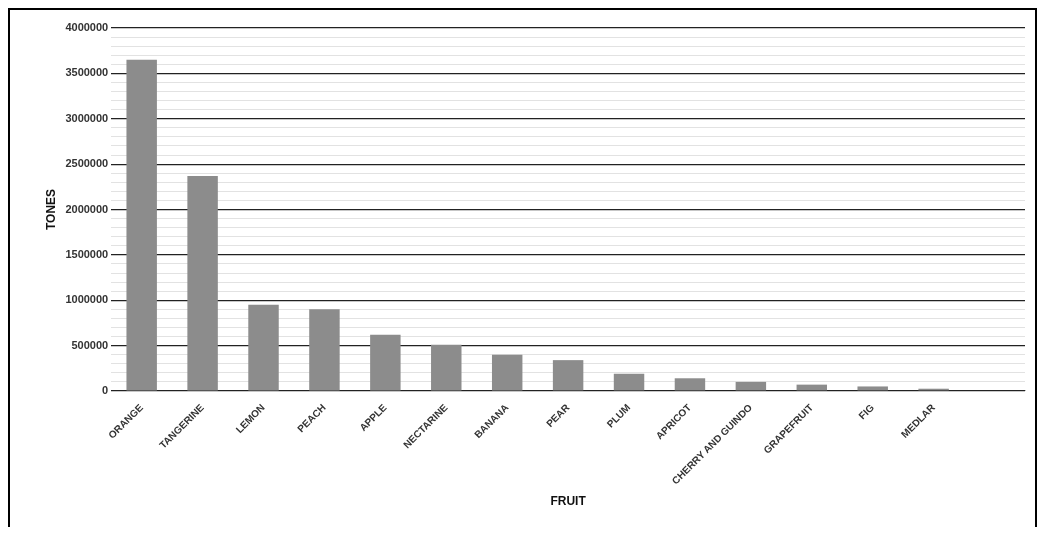 The width and height of the screenshot is (1049, 533). What do you see at coordinates (87, 299) in the screenshot?
I see `y-tick-label: 1000000` at bounding box center [87, 299].